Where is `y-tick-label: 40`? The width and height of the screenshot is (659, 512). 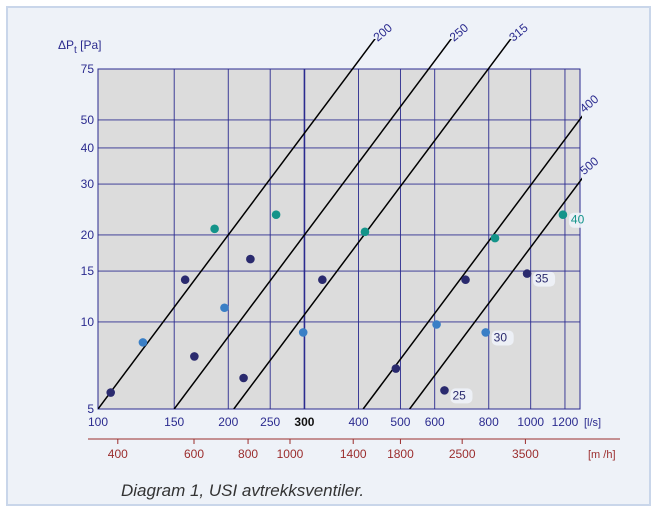 y-tick-label: 40 is located at coordinates (88, 148).